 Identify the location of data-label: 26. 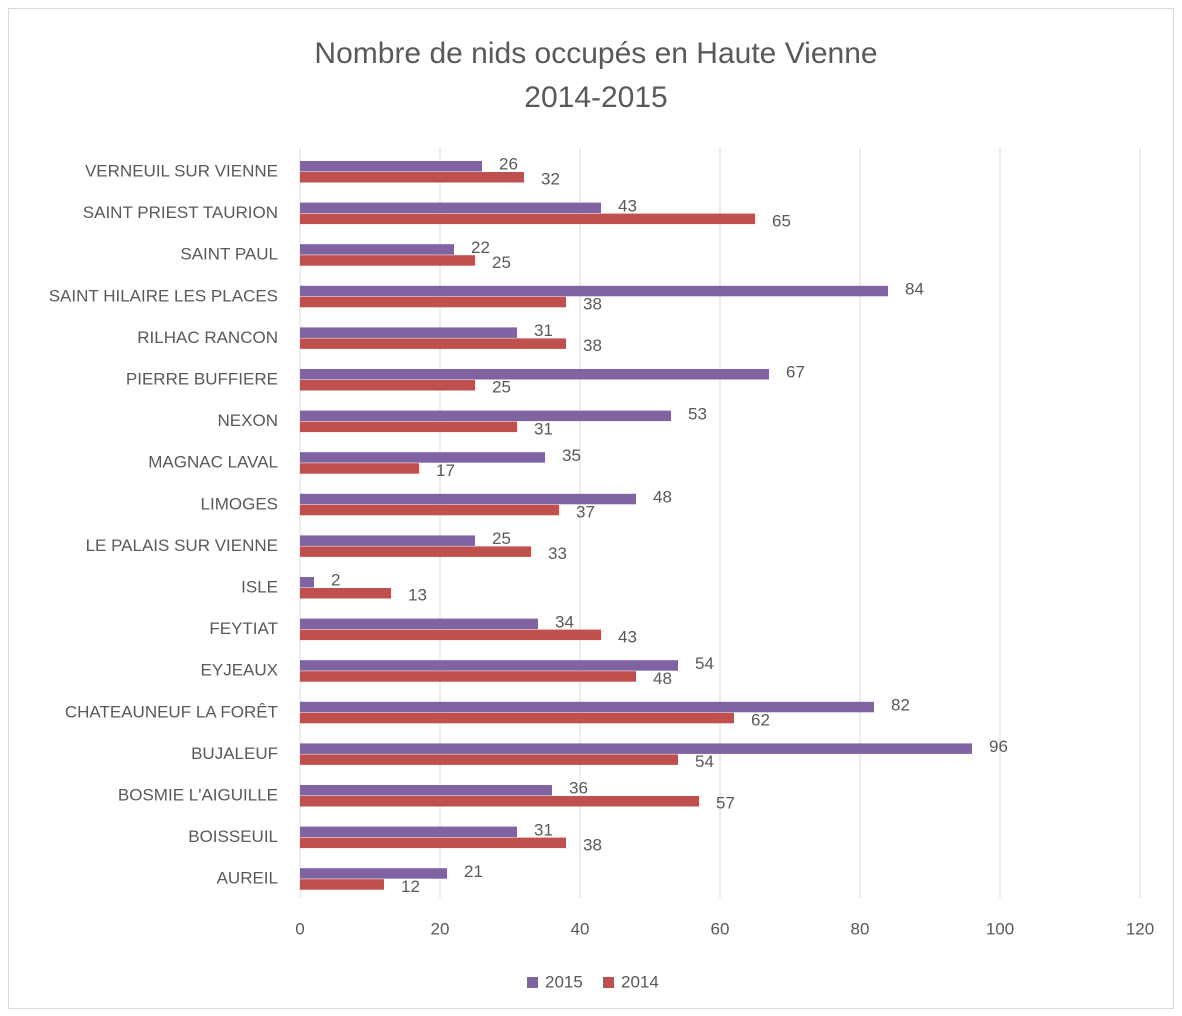
(508, 164).